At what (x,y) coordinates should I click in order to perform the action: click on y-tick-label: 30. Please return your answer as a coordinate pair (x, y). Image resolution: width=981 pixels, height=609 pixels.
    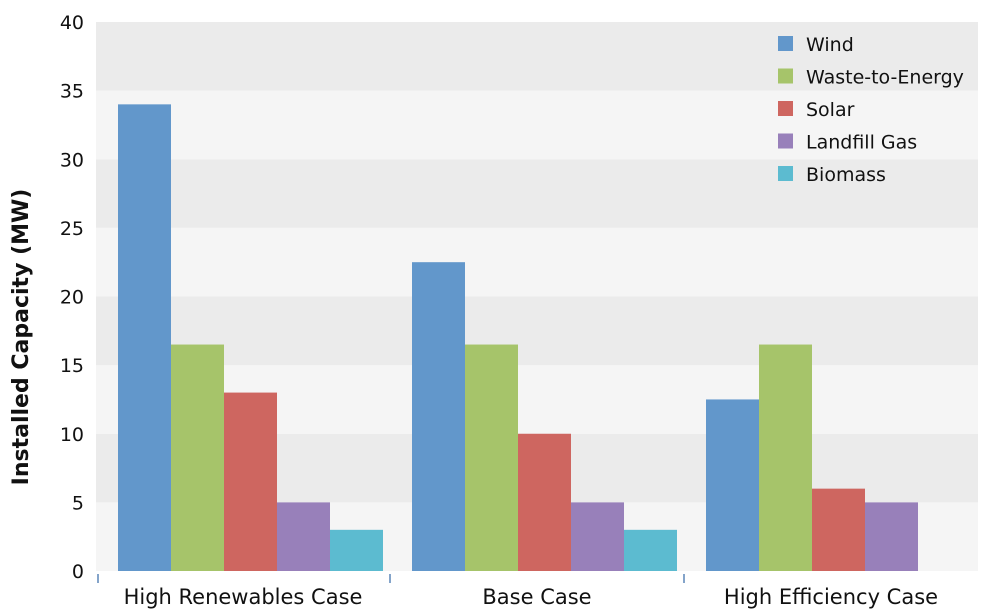
    Looking at the image, I should click on (72, 160).